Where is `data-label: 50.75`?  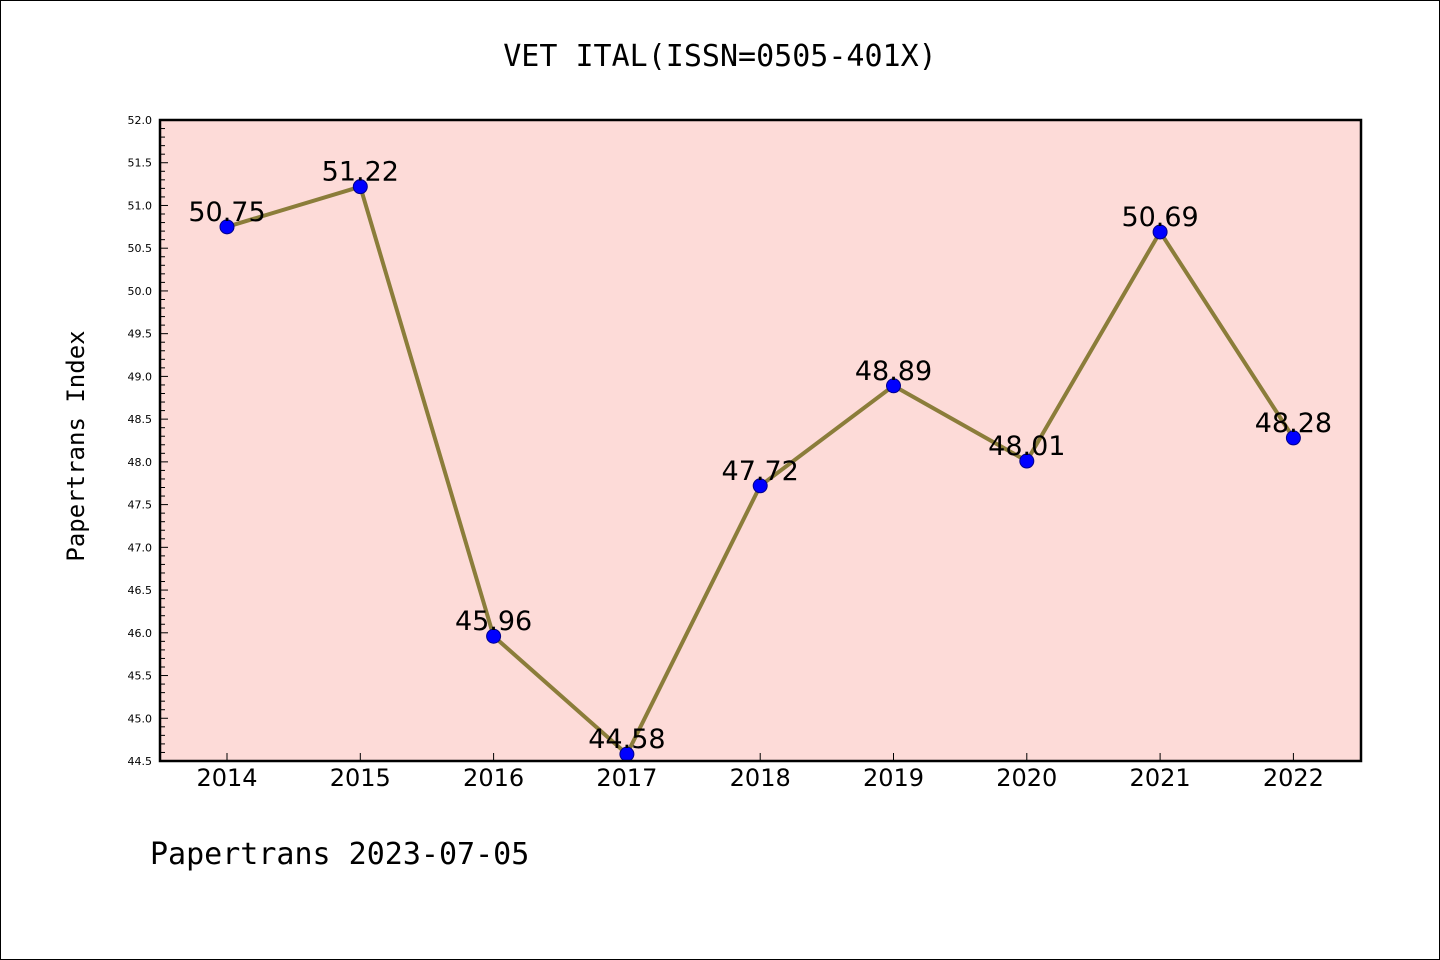
data-label: 50.75 is located at coordinates (226, 212).